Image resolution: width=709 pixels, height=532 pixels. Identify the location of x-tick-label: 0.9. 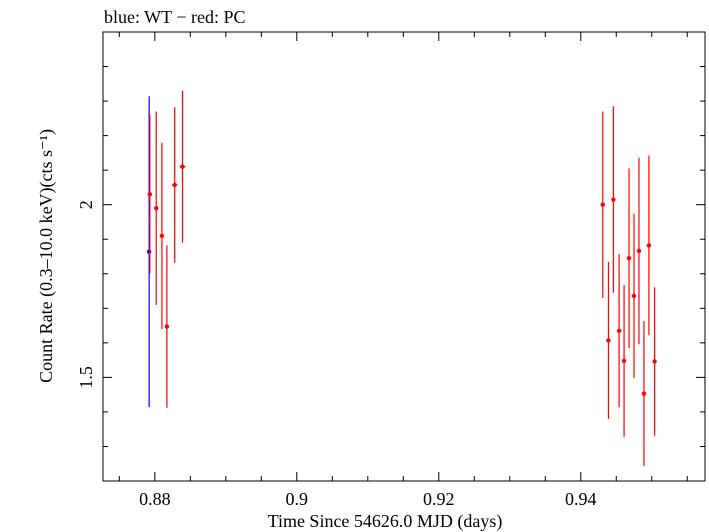
(297, 499).